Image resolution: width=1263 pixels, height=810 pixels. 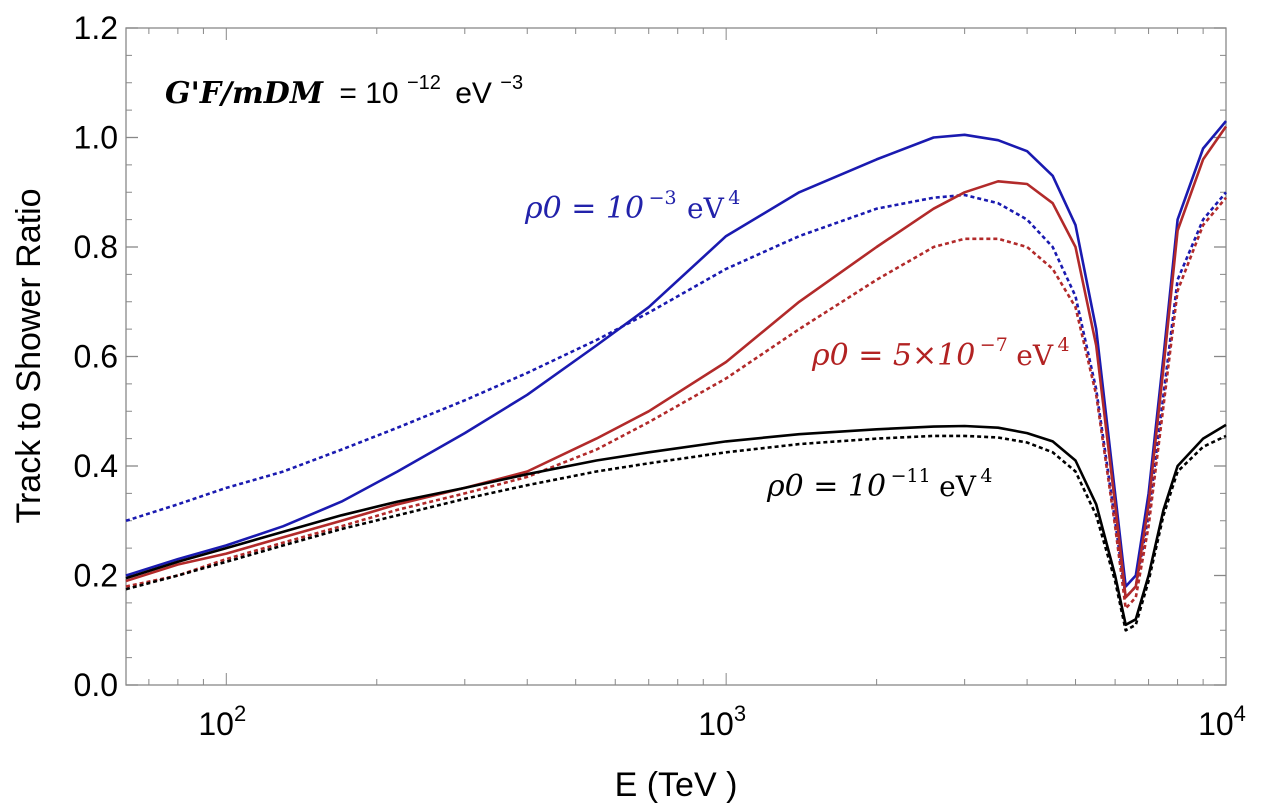 I want to click on rho-blue-unit-exp: 4, so click(x=734, y=198).